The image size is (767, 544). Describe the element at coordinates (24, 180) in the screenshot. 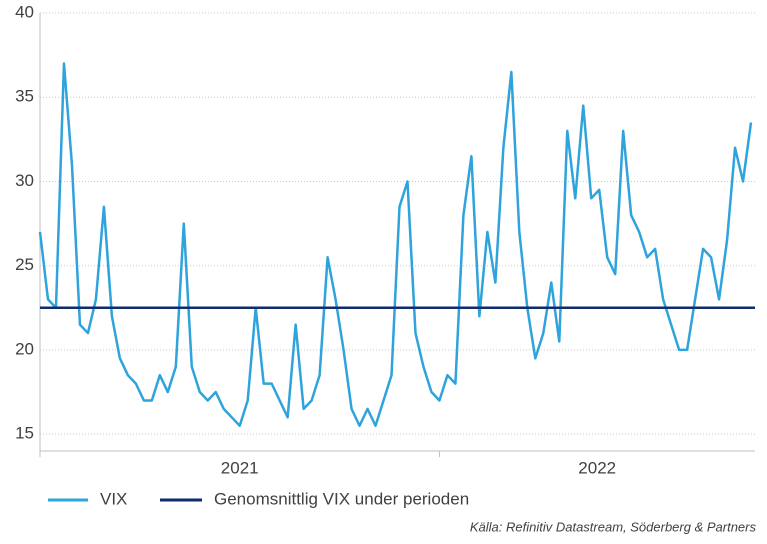

I see `y-tick-label: 30` at that location.